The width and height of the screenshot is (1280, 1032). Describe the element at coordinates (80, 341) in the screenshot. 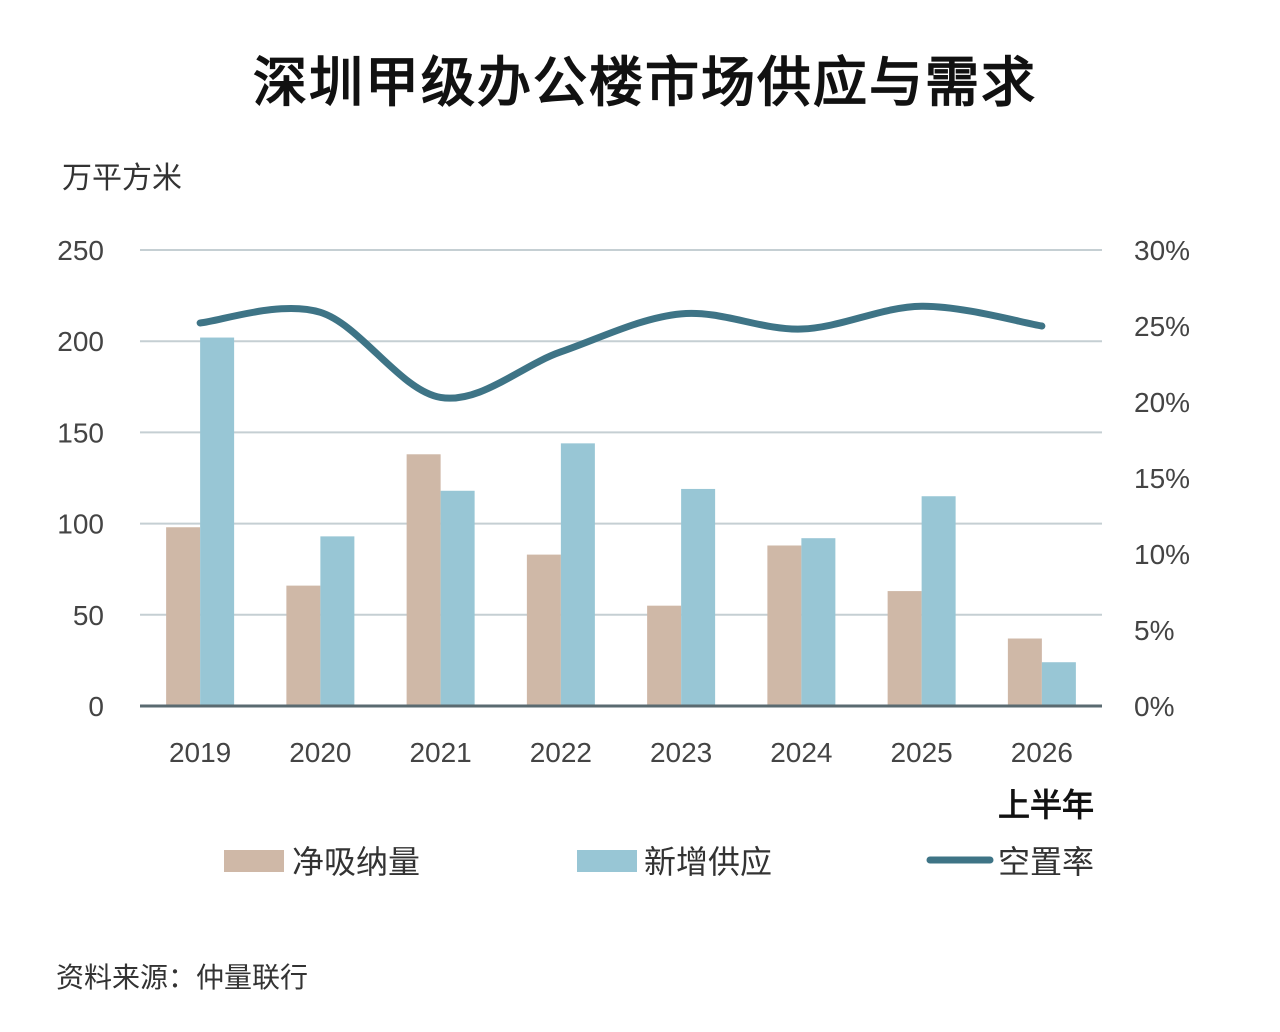

I see `y-tick-label: 200` at that location.